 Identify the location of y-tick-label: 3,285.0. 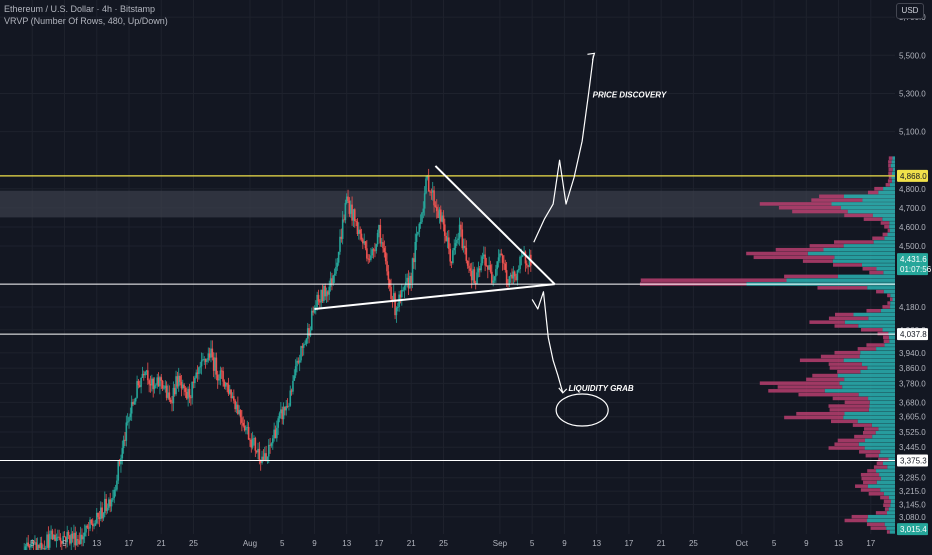
(912, 478).